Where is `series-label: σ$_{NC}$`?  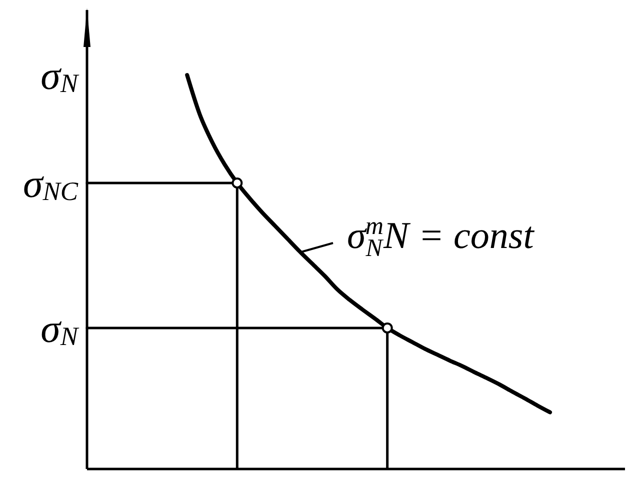 series-label: σ$_{NC}$ is located at coordinates (50, 183).